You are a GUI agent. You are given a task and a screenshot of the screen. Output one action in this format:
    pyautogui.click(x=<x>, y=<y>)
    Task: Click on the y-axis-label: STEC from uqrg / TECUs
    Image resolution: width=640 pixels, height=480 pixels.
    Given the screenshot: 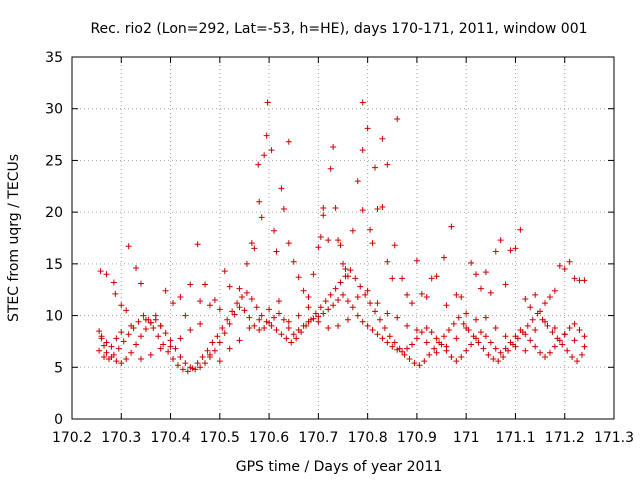 What is the action you would take?
    pyautogui.click(x=14, y=238)
    